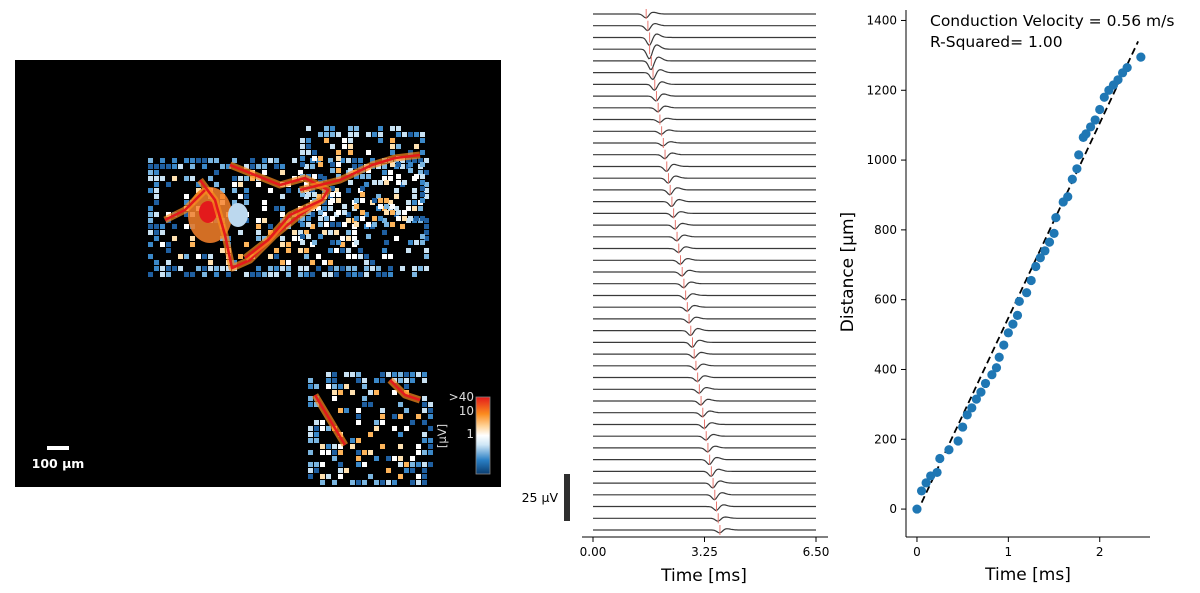  What do you see at coordinates (238, 215) in the screenshot?
I see `soma-halo` at bounding box center [238, 215].